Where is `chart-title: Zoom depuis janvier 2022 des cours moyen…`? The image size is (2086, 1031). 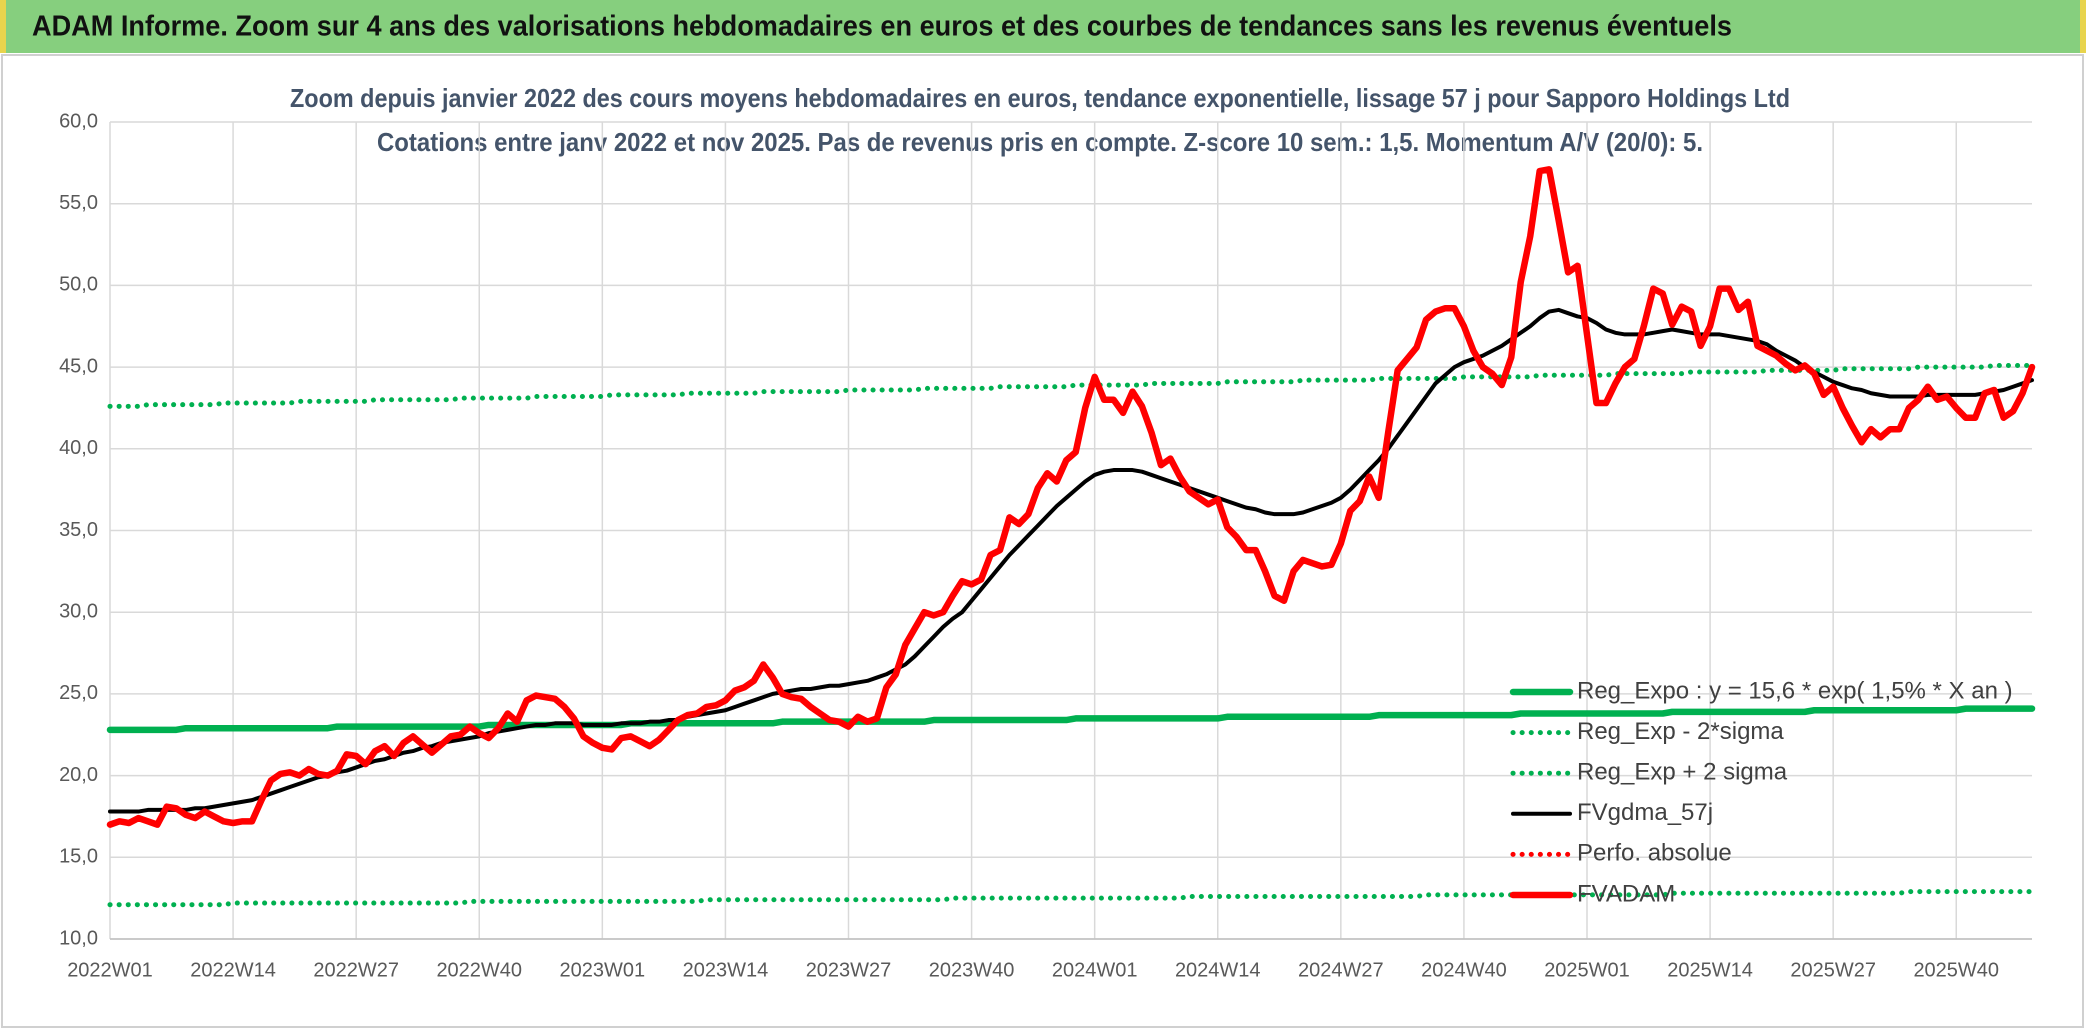
chart-title: Zoom depuis janvier 2022 des cours moyen… is located at coordinates (1040, 98).